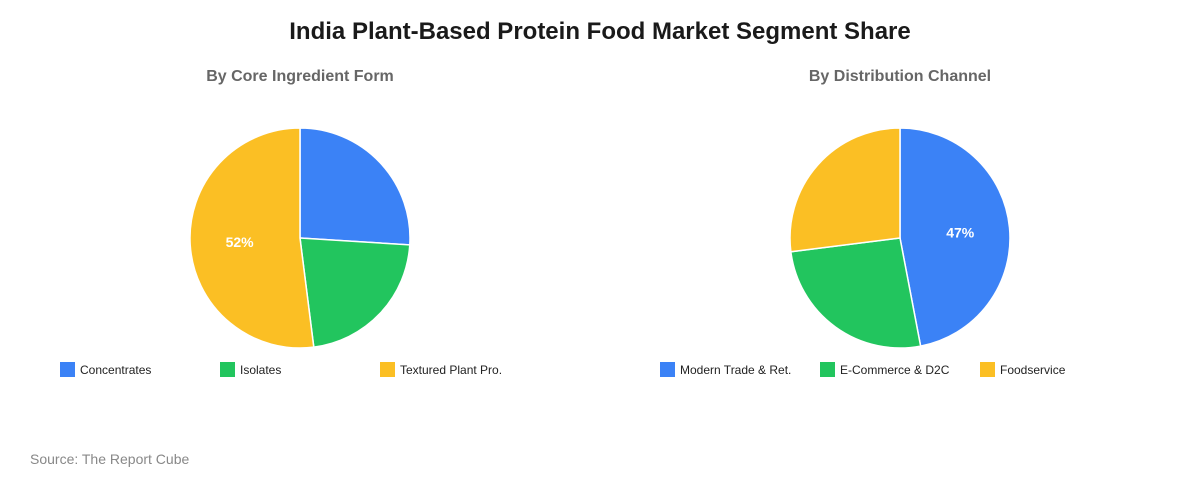 Image resolution: width=1200 pixels, height=480 pixels. What do you see at coordinates (261, 369) in the screenshot?
I see `legend-label: Isolates` at bounding box center [261, 369].